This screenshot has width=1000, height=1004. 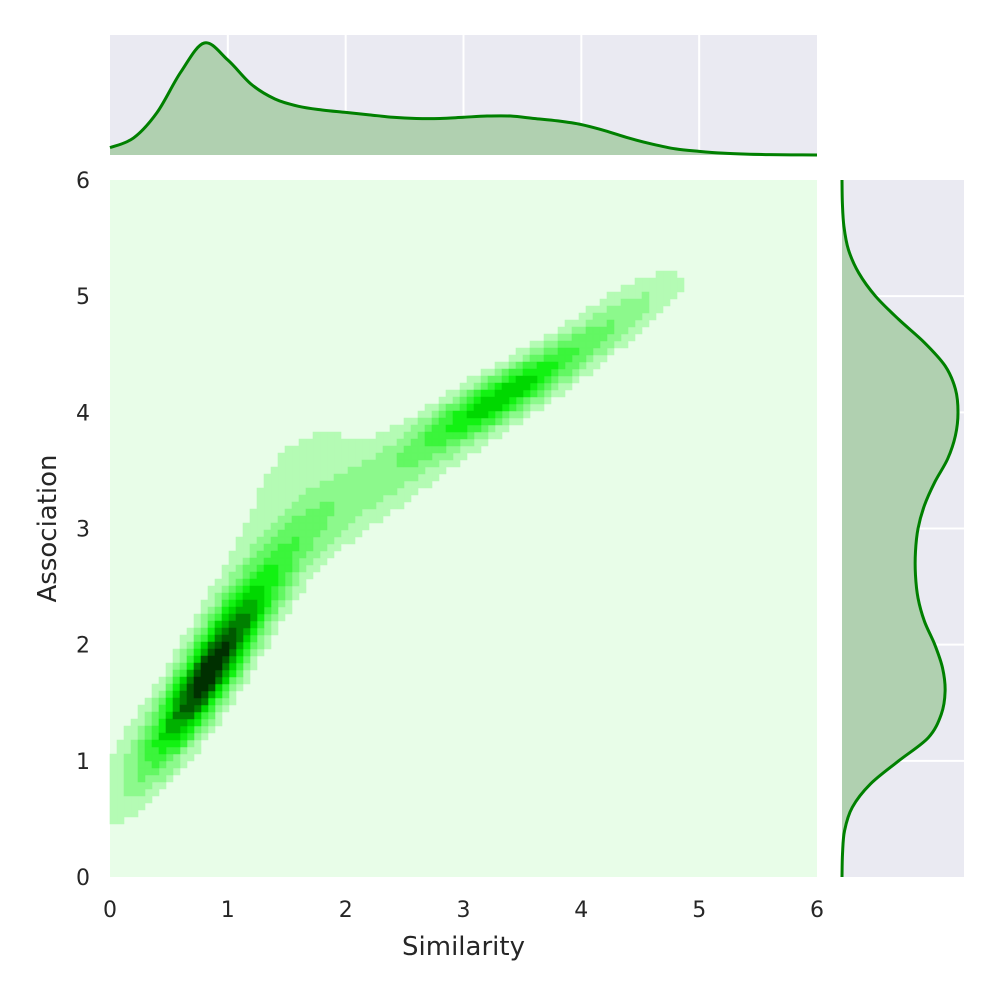 What do you see at coordinates (83, 181) in the screenshot?
I see `y-tick-label: 6` at bounding box center [83, 181].